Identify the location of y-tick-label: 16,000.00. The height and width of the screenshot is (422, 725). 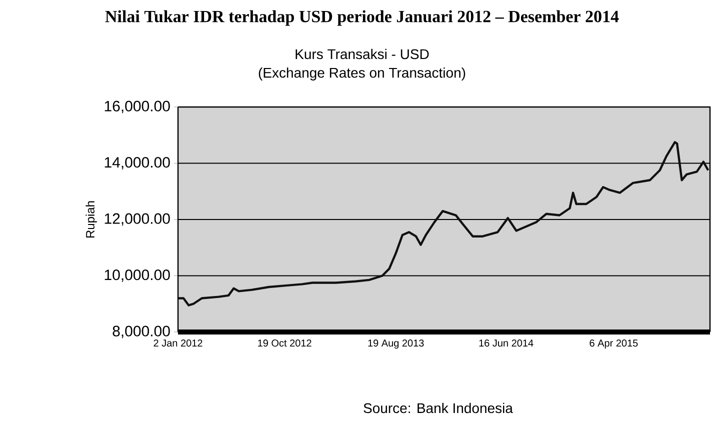
(137, 107).